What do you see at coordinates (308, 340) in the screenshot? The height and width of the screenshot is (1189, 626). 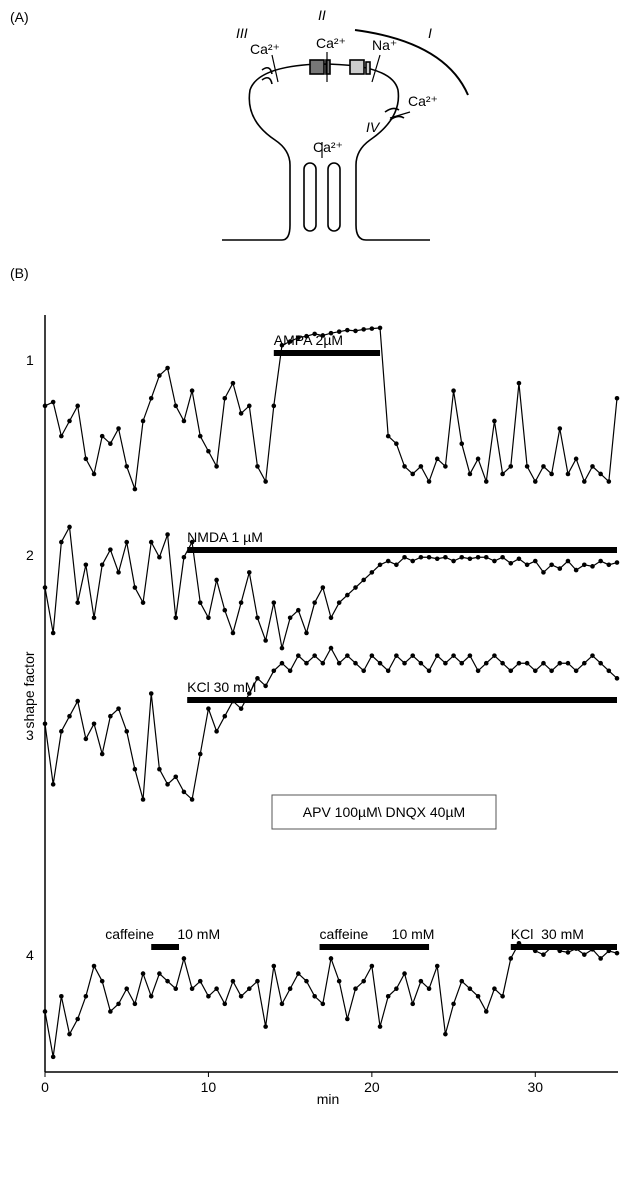 I see `treatment-label: AMPA 2µM` at bounding box center [308, 340].